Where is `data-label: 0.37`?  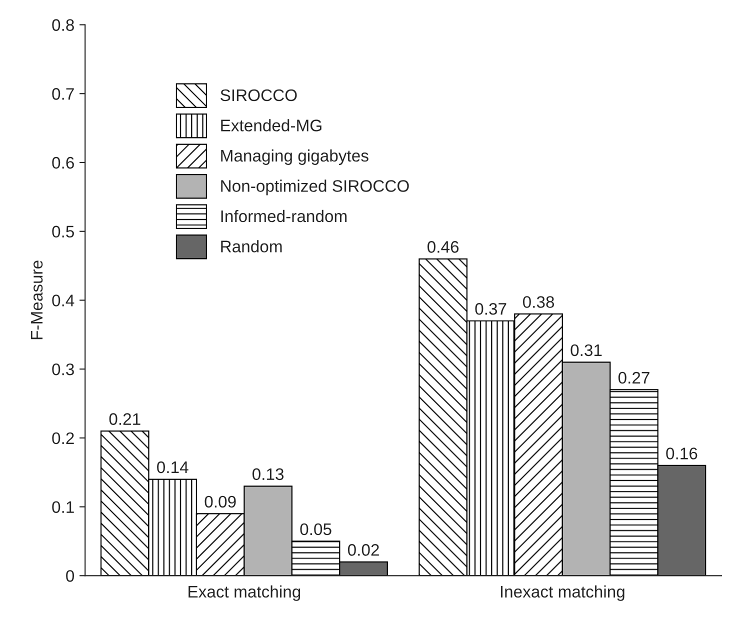
data-label: 0.37 is located at coordinates (490, 309).